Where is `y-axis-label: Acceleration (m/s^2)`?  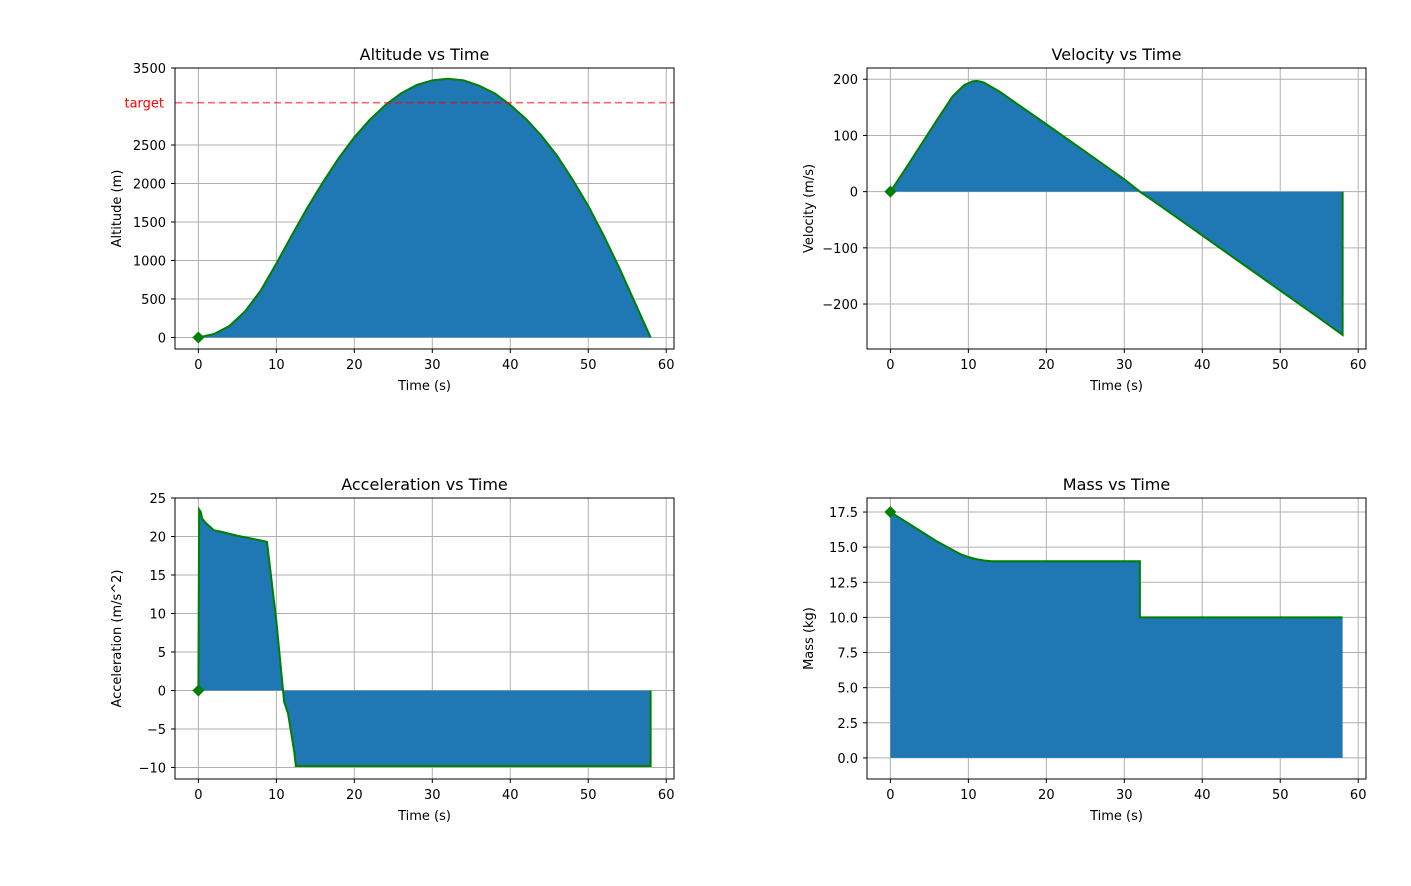 y-axis-label: Acceleration (m/s^2) is located at coordinates (117, 638).